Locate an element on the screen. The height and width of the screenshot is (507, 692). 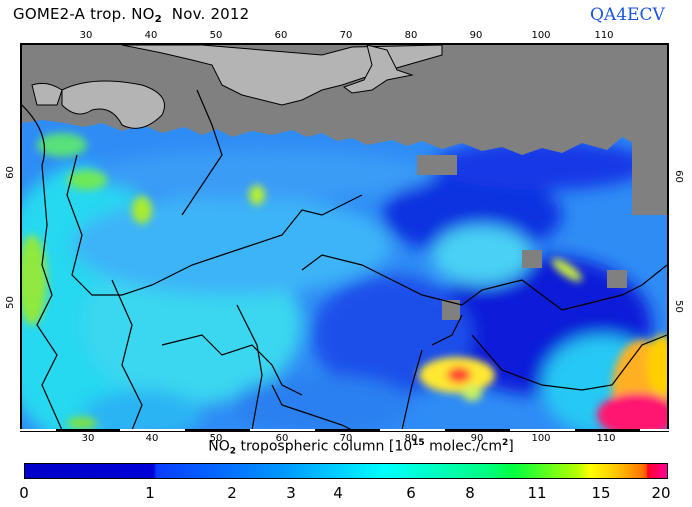
x-tick-top: 90 is located at coordinates (476, 35).